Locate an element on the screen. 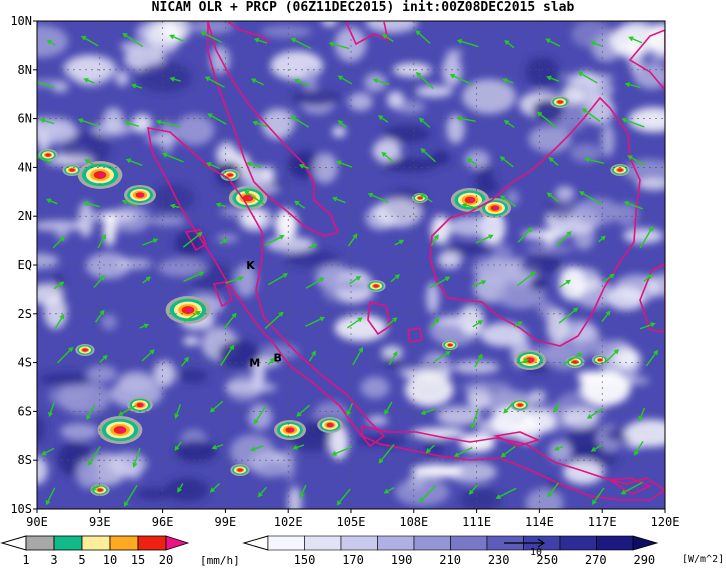 Image resolution: width=726 pixels, height=571 pixels. coastline-borneo is located at coordinates (535, 221).